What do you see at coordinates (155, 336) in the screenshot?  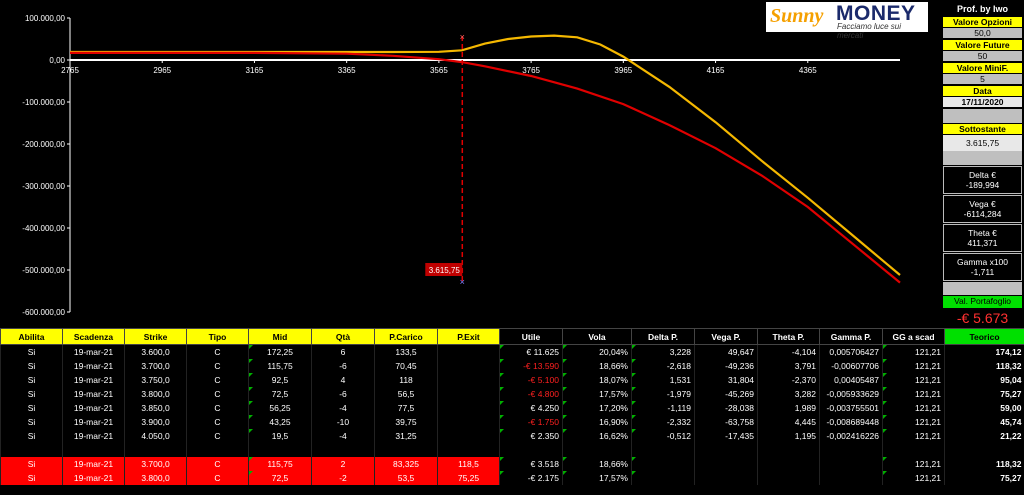 I see `column-header: Strike` at bounding box center [155, 336].